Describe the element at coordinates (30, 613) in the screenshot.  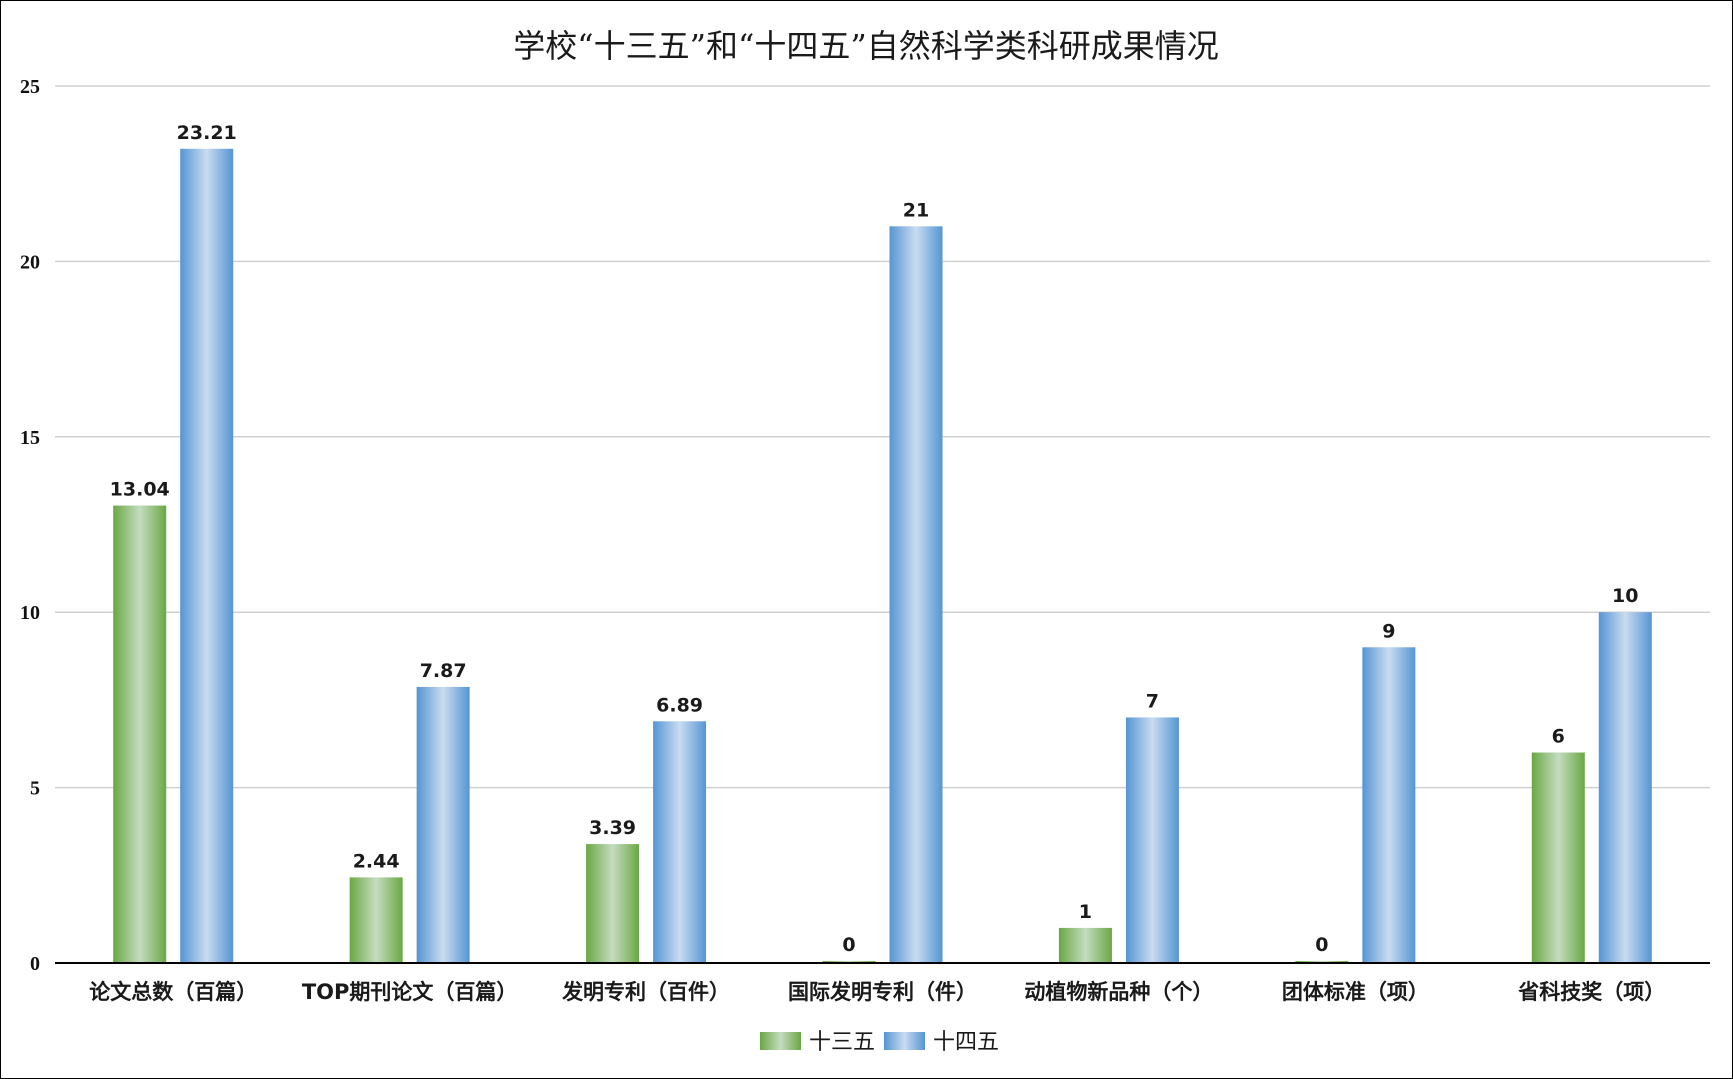
I see `y-tick-label: 10` at that location.